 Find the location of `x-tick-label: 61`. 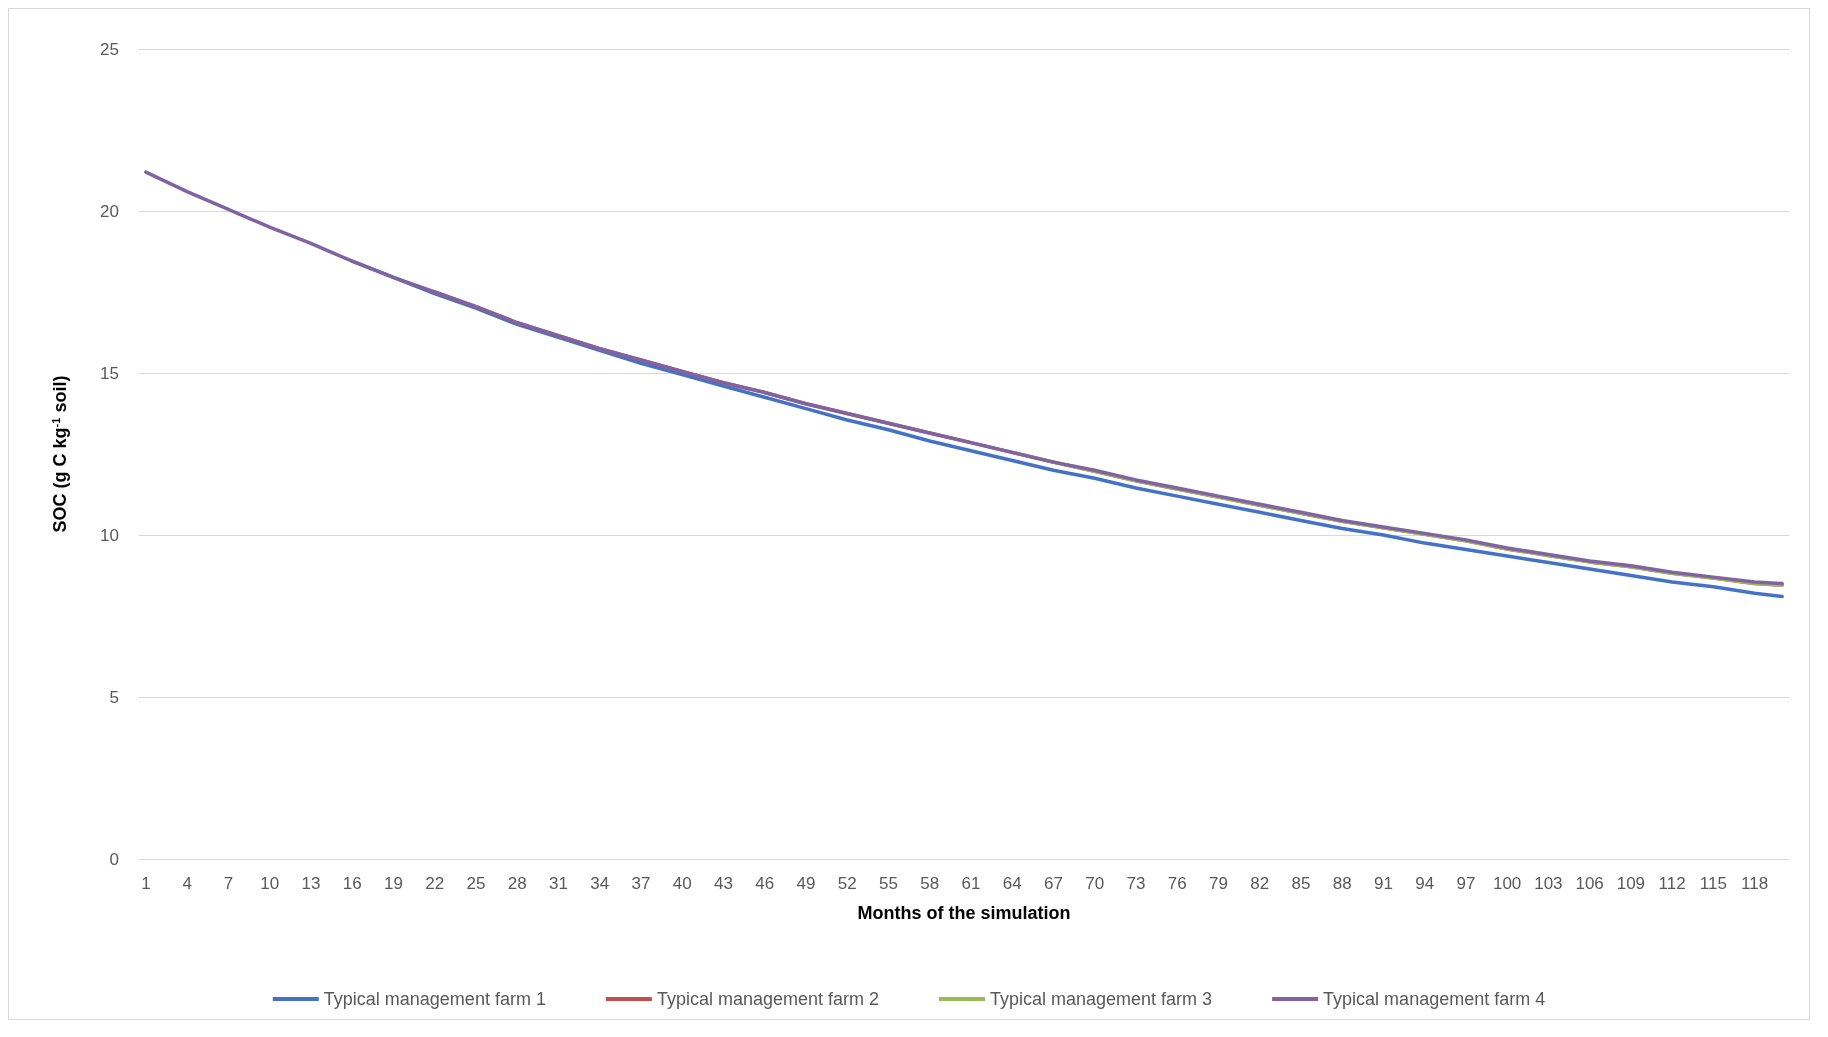

x-tick-label: 61 is located at coordinates (971, 883).